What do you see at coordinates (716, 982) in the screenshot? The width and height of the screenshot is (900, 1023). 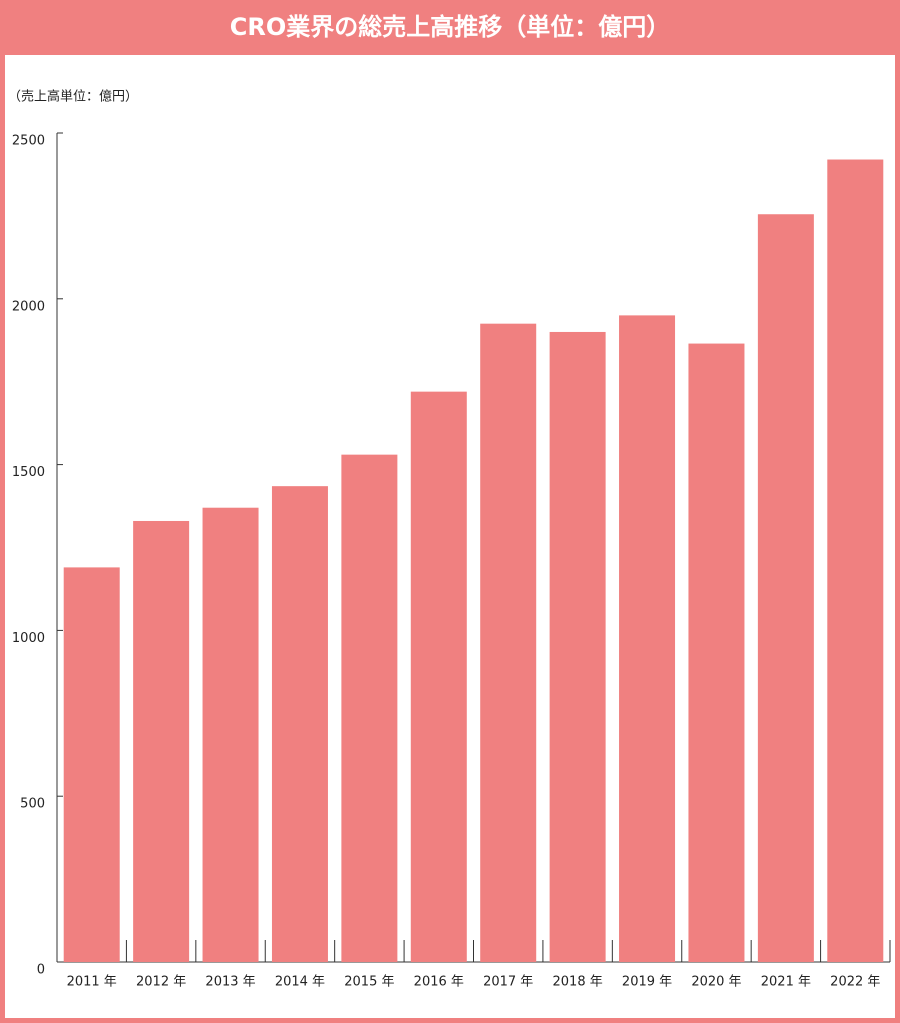 I see `x-tick-label: 2020 年` at bounding box center [716, 982].